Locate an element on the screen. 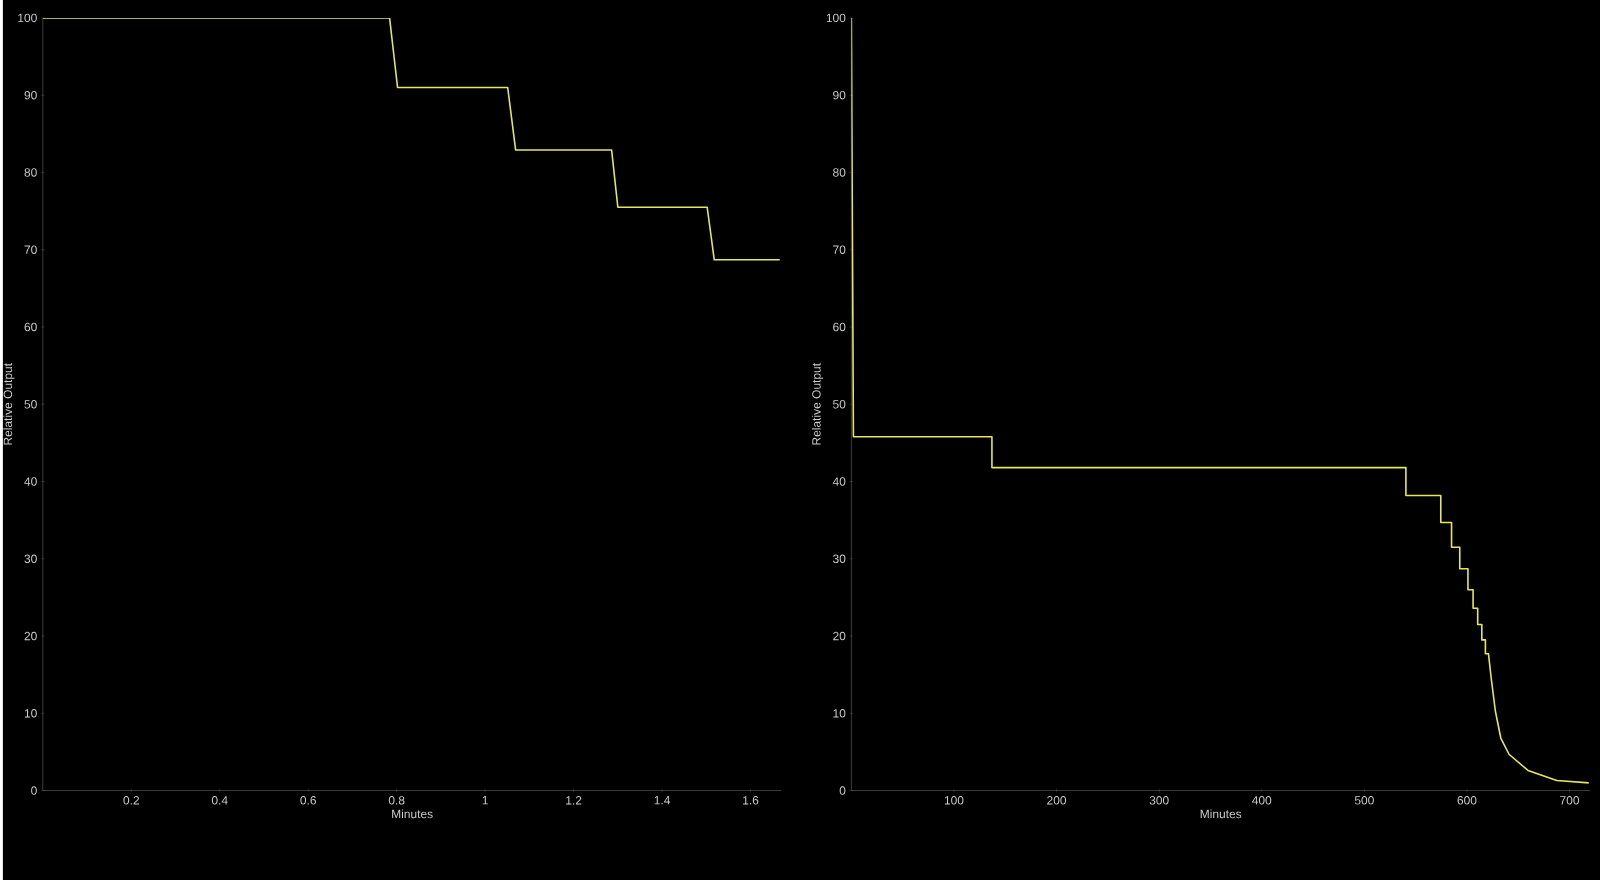  x-tick-label: 600 is located at coordinates (1467, 800).